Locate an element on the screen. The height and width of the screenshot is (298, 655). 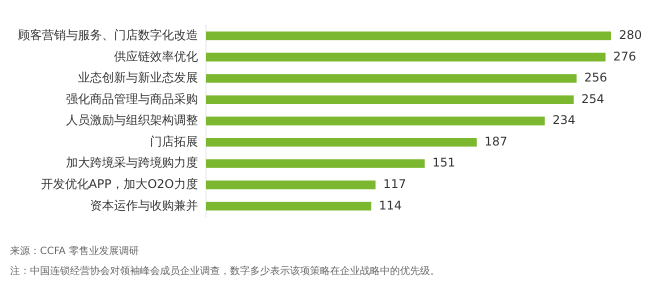
data-label: 280 is located at coordinates (630, 35).